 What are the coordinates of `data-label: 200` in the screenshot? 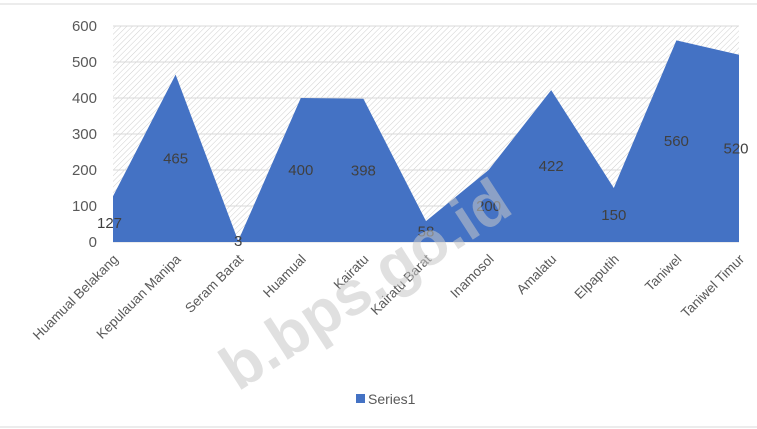 It's located at (488, 206).